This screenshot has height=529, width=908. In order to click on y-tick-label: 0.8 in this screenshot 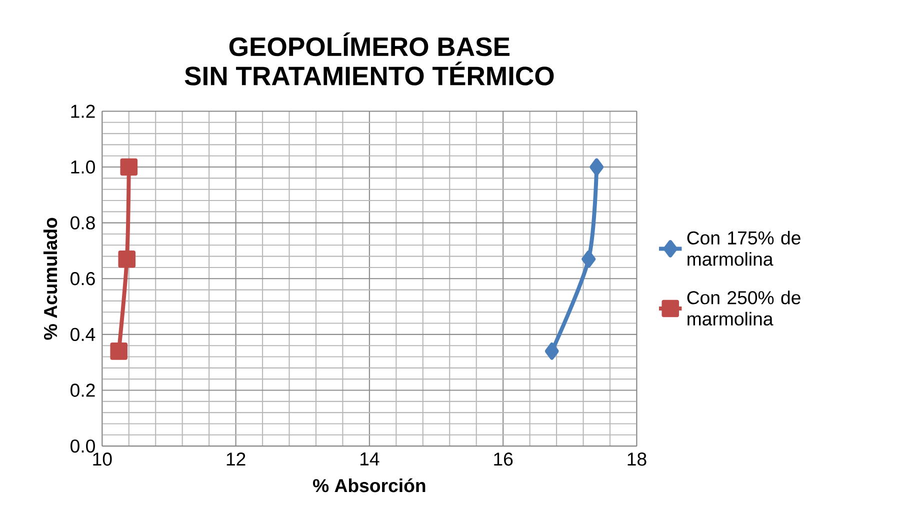, I will do `click(82, 223)`.